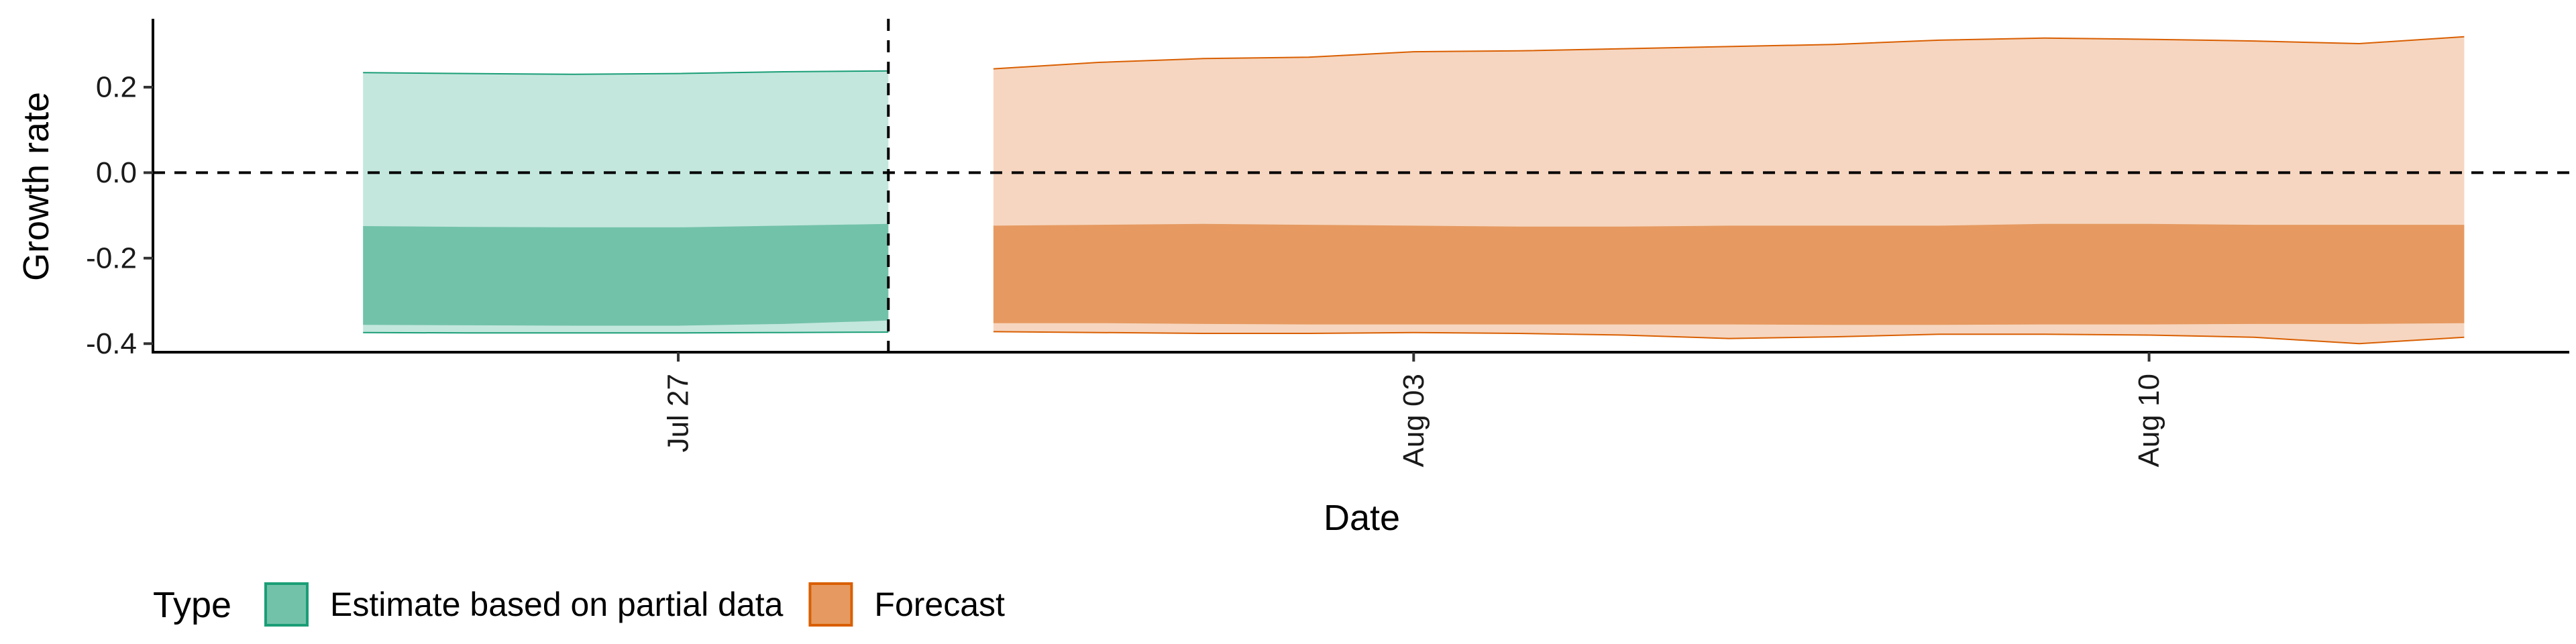 Image resolution: width=2576 pixels, height=644 pixels. Describe the element at coordinates (119, 215) in the screenshot. I see `y-ticks: 0.2 0.0 -0.2 -0.4` at that location.